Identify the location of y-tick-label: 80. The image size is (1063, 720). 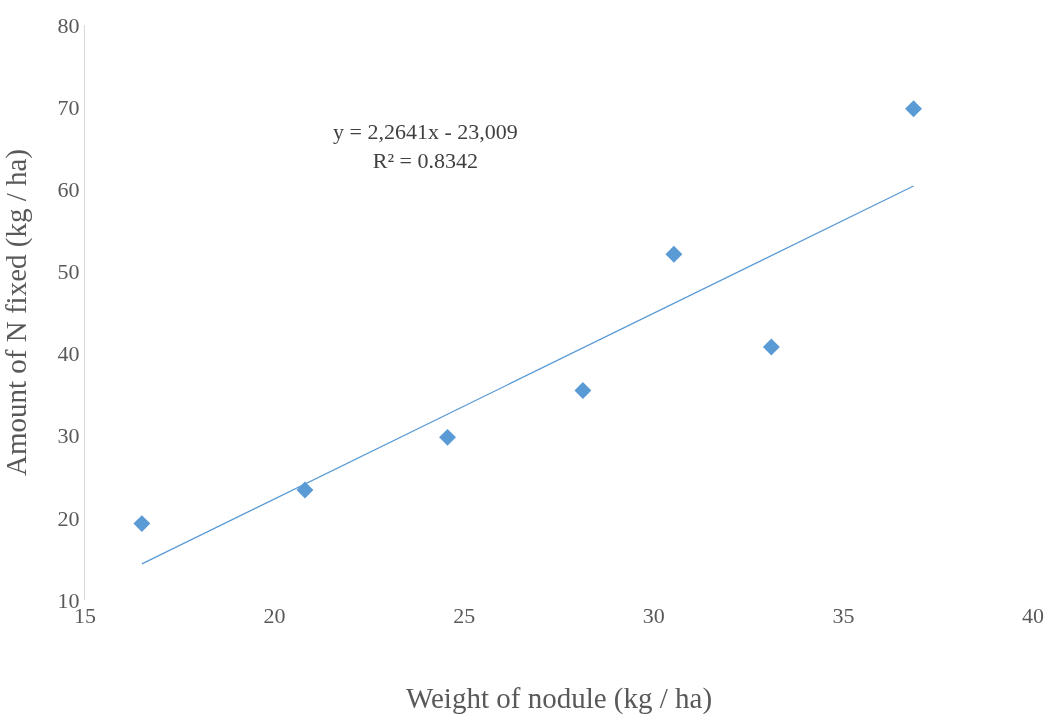
(68, 25).